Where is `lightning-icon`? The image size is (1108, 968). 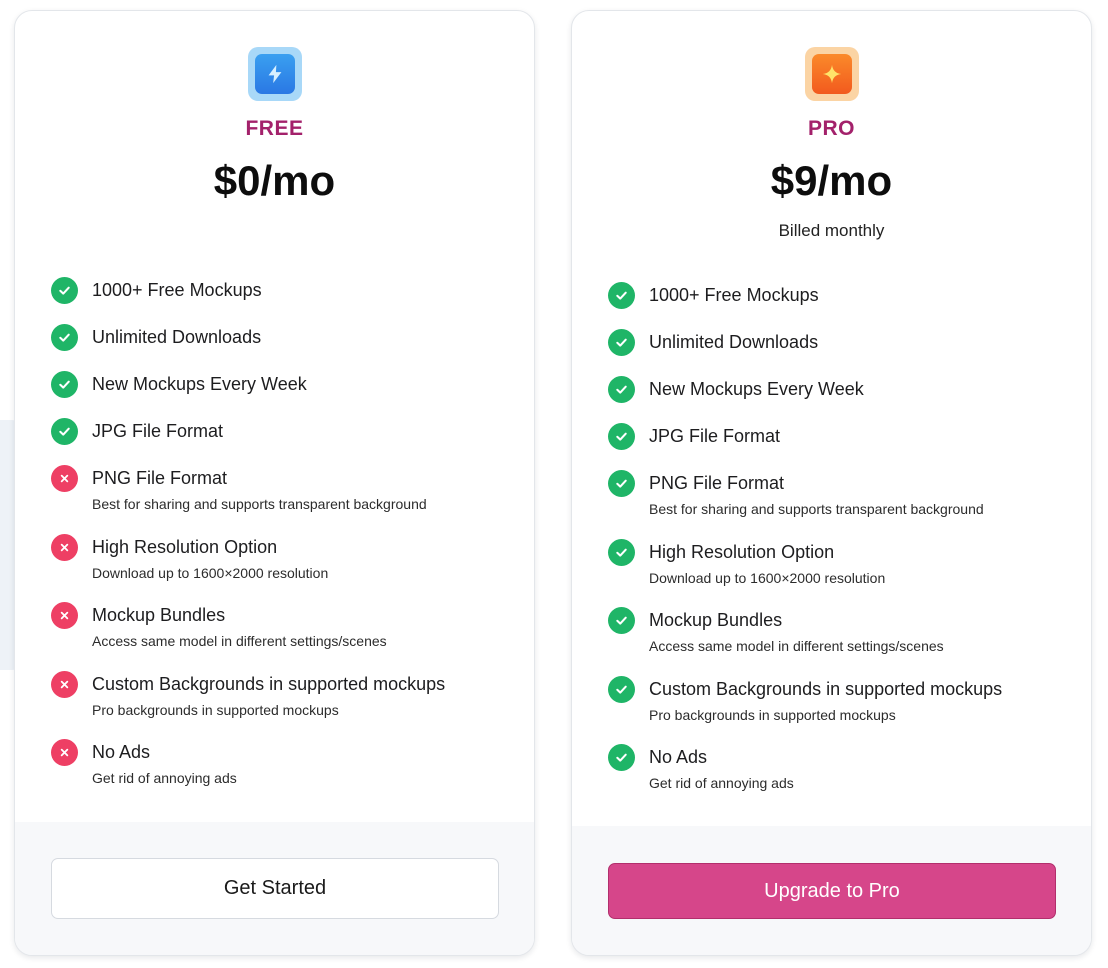 lightning-icon is located at coordinates (275, 74).